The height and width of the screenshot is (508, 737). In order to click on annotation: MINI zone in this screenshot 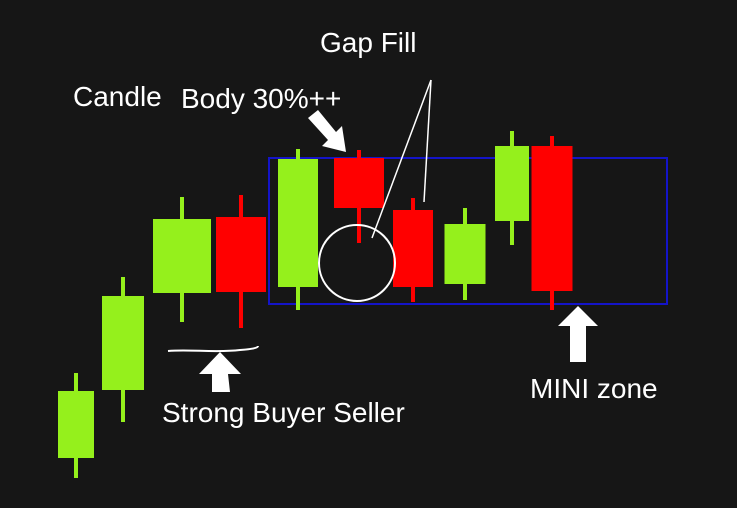, I will do `click(594, 388)`.